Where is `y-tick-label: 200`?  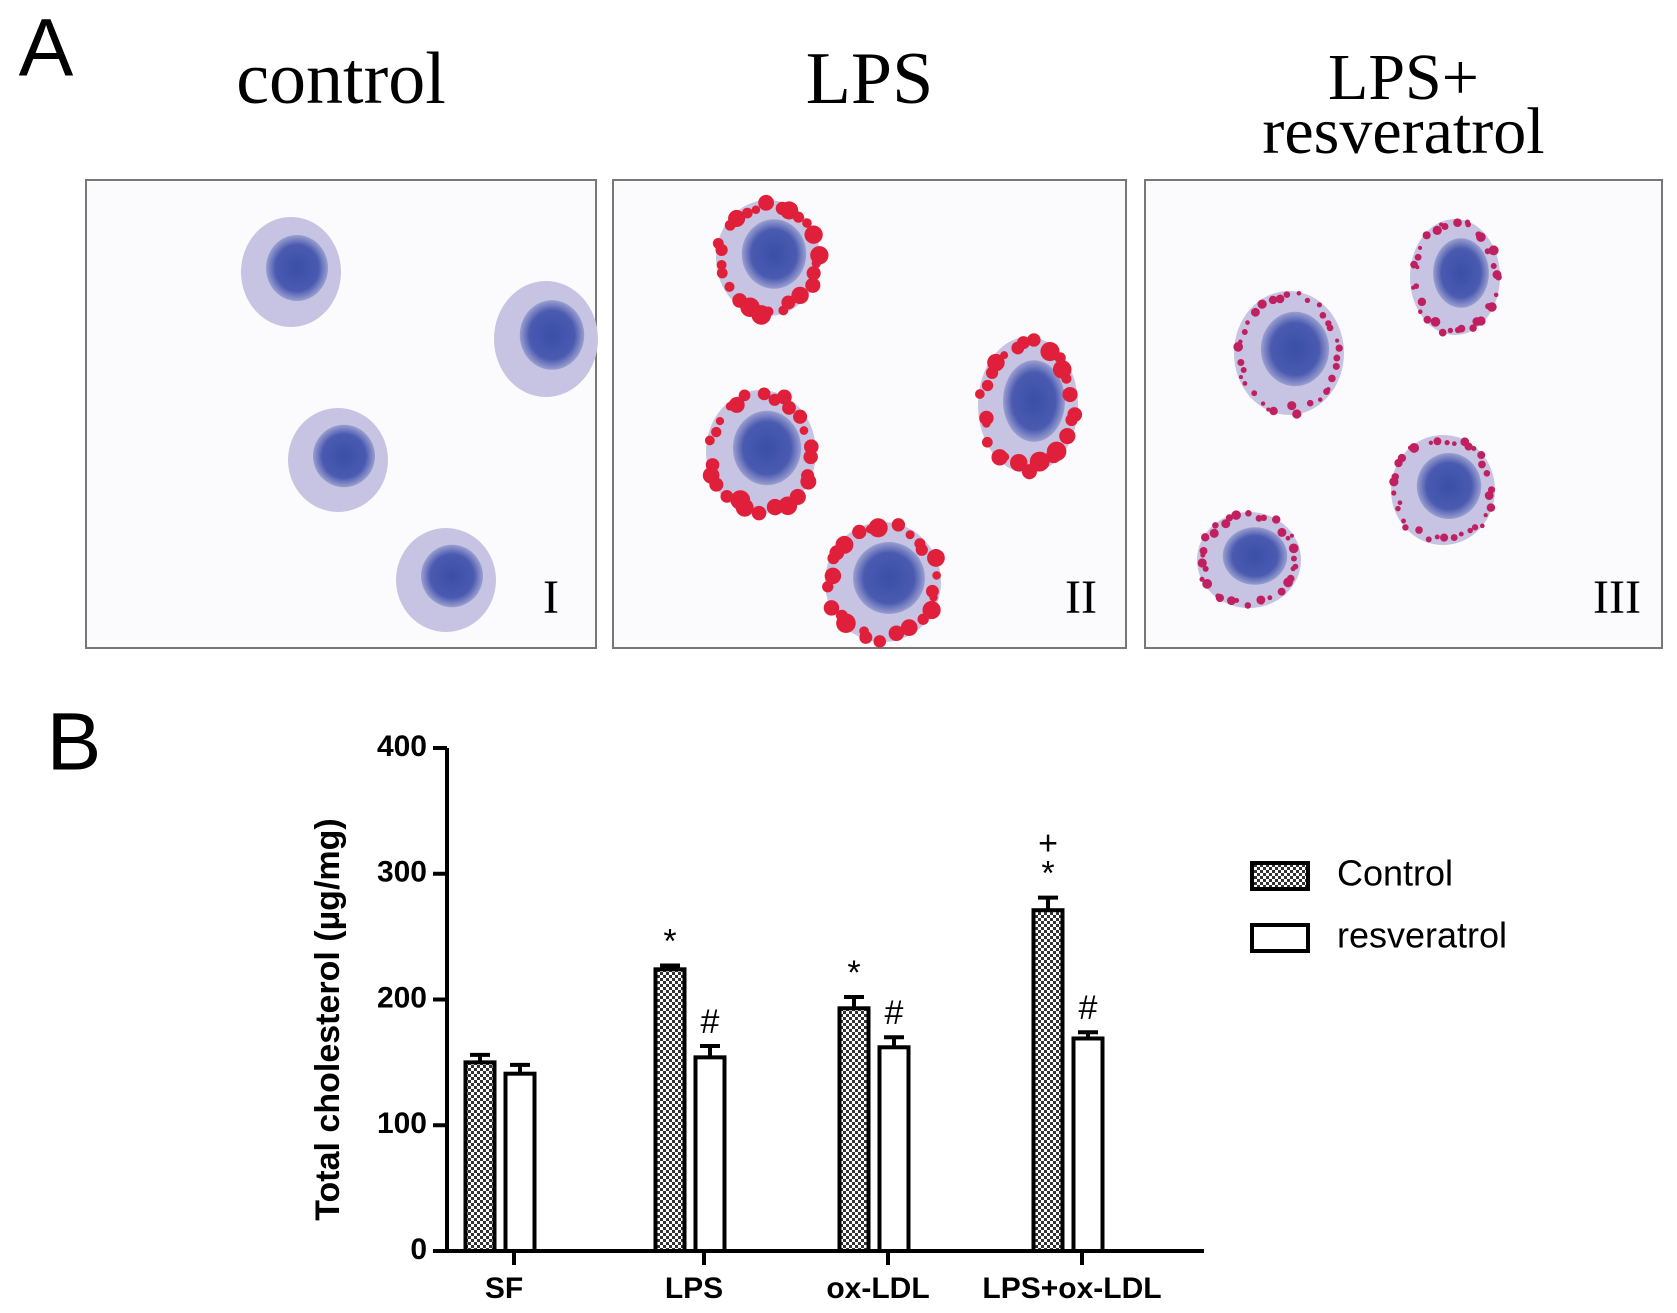
y-tick-label: 200 is located at coordinates (402, 997).